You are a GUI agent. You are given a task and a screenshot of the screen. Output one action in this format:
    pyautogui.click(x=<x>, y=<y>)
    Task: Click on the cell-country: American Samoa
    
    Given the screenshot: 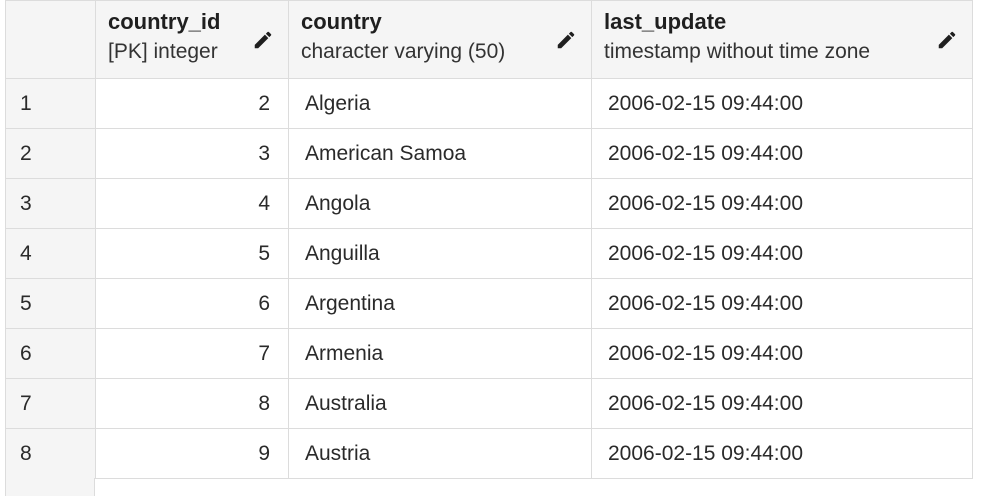 What is the action you would take?
    pyautogui.click(x=440, y=153)
    